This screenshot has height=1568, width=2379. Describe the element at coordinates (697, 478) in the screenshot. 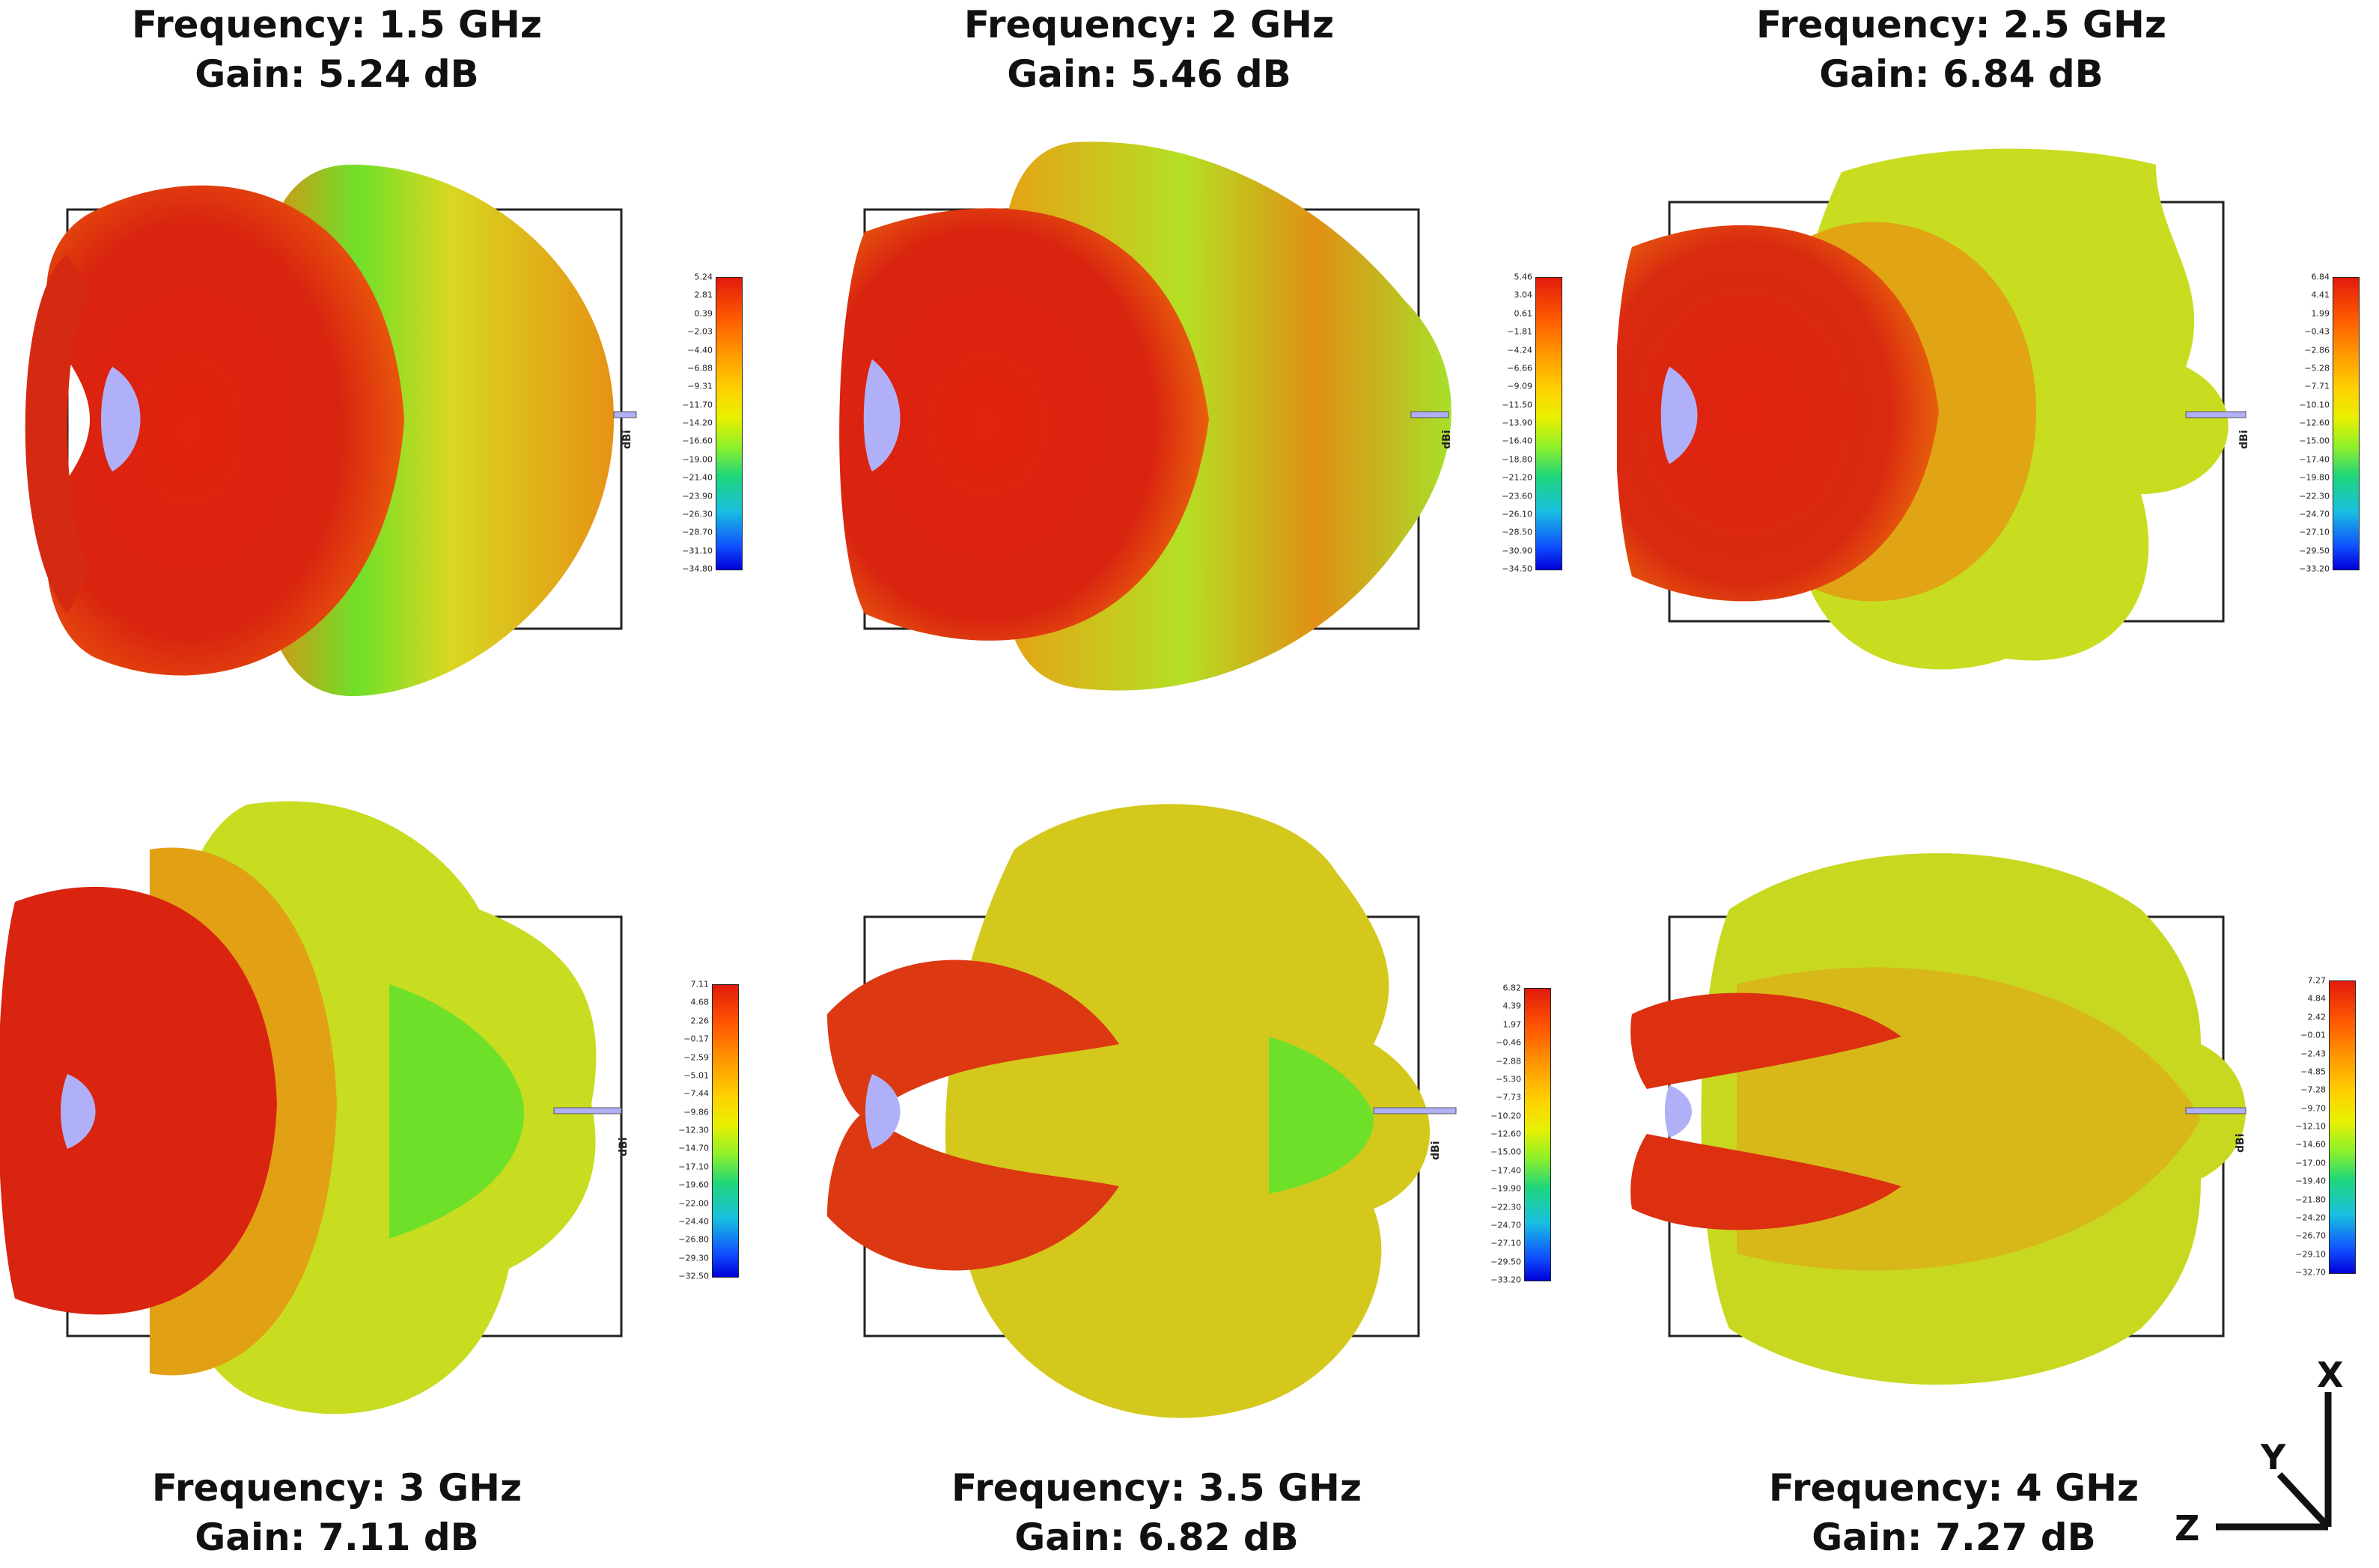

I see `colorbar-tick-label: −21.40` at that location.